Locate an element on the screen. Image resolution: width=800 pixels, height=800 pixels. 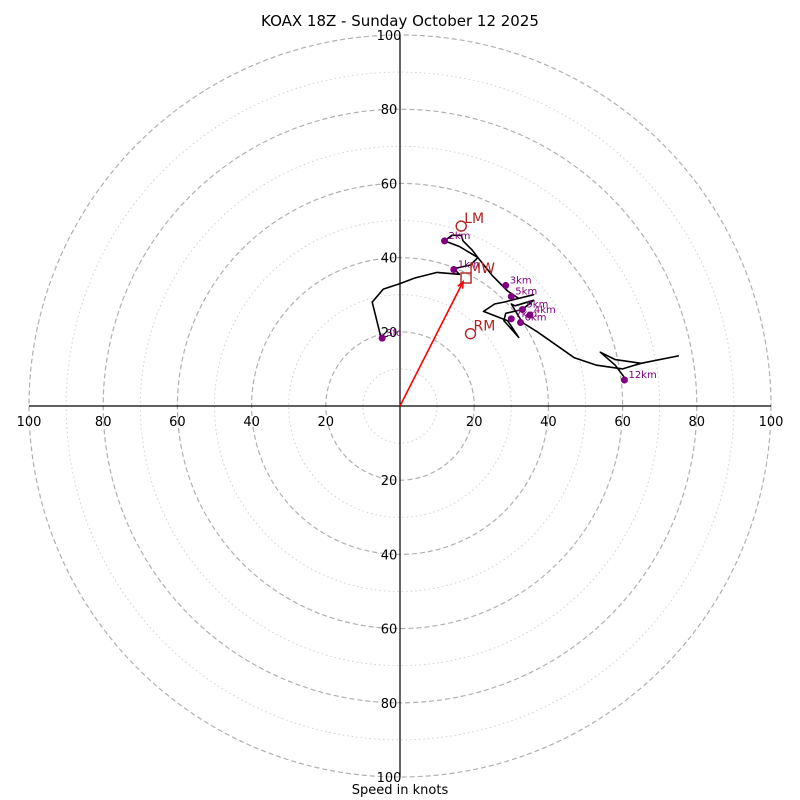
height-marker-6km is located at coordinates (521, 323).